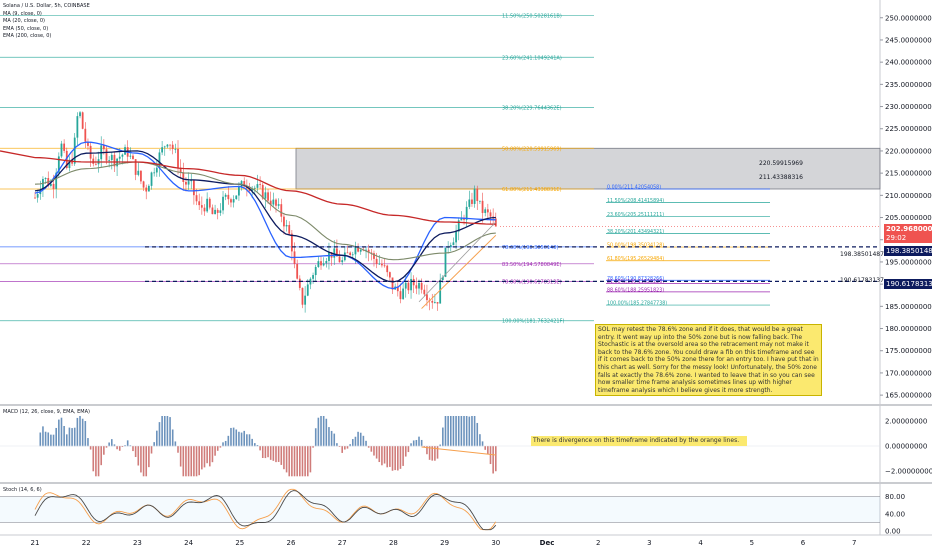 The width and height of the screenshot is (932, 550). I want to click on trend-line, so click(457, 262).